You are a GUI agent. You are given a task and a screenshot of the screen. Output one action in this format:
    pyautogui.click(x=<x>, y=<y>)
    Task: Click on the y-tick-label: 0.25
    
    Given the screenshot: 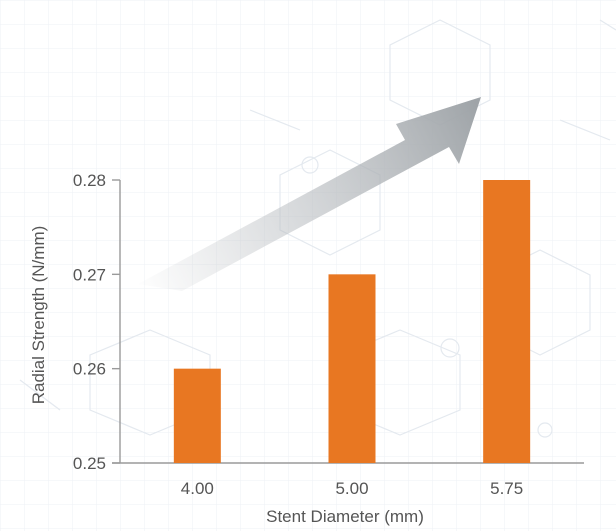 What is the action you would take?
    pyautogui.click(x=89, y=463)
    